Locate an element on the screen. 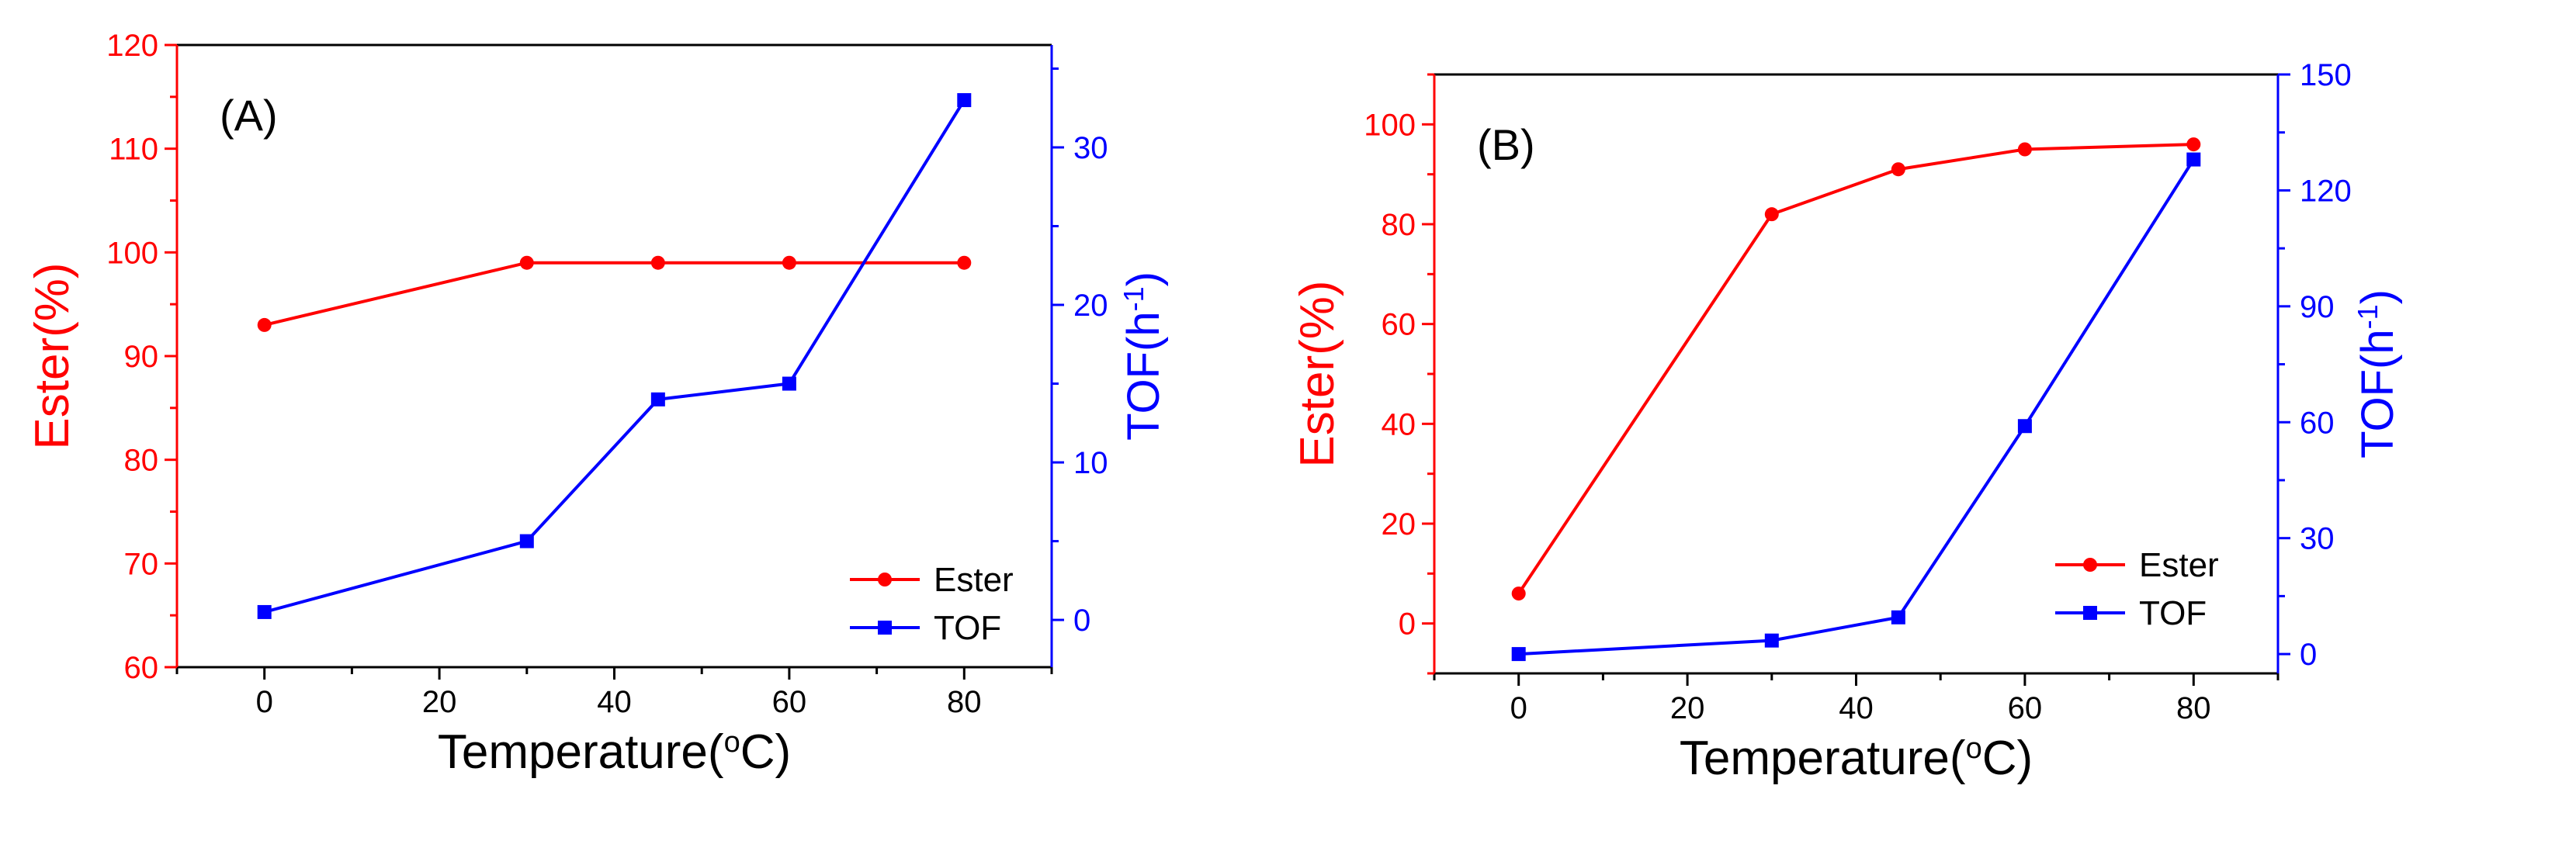 This screenshot has height=865, width=2576. y-right-tick-label: 10 is located at coordinates (1090, 463).